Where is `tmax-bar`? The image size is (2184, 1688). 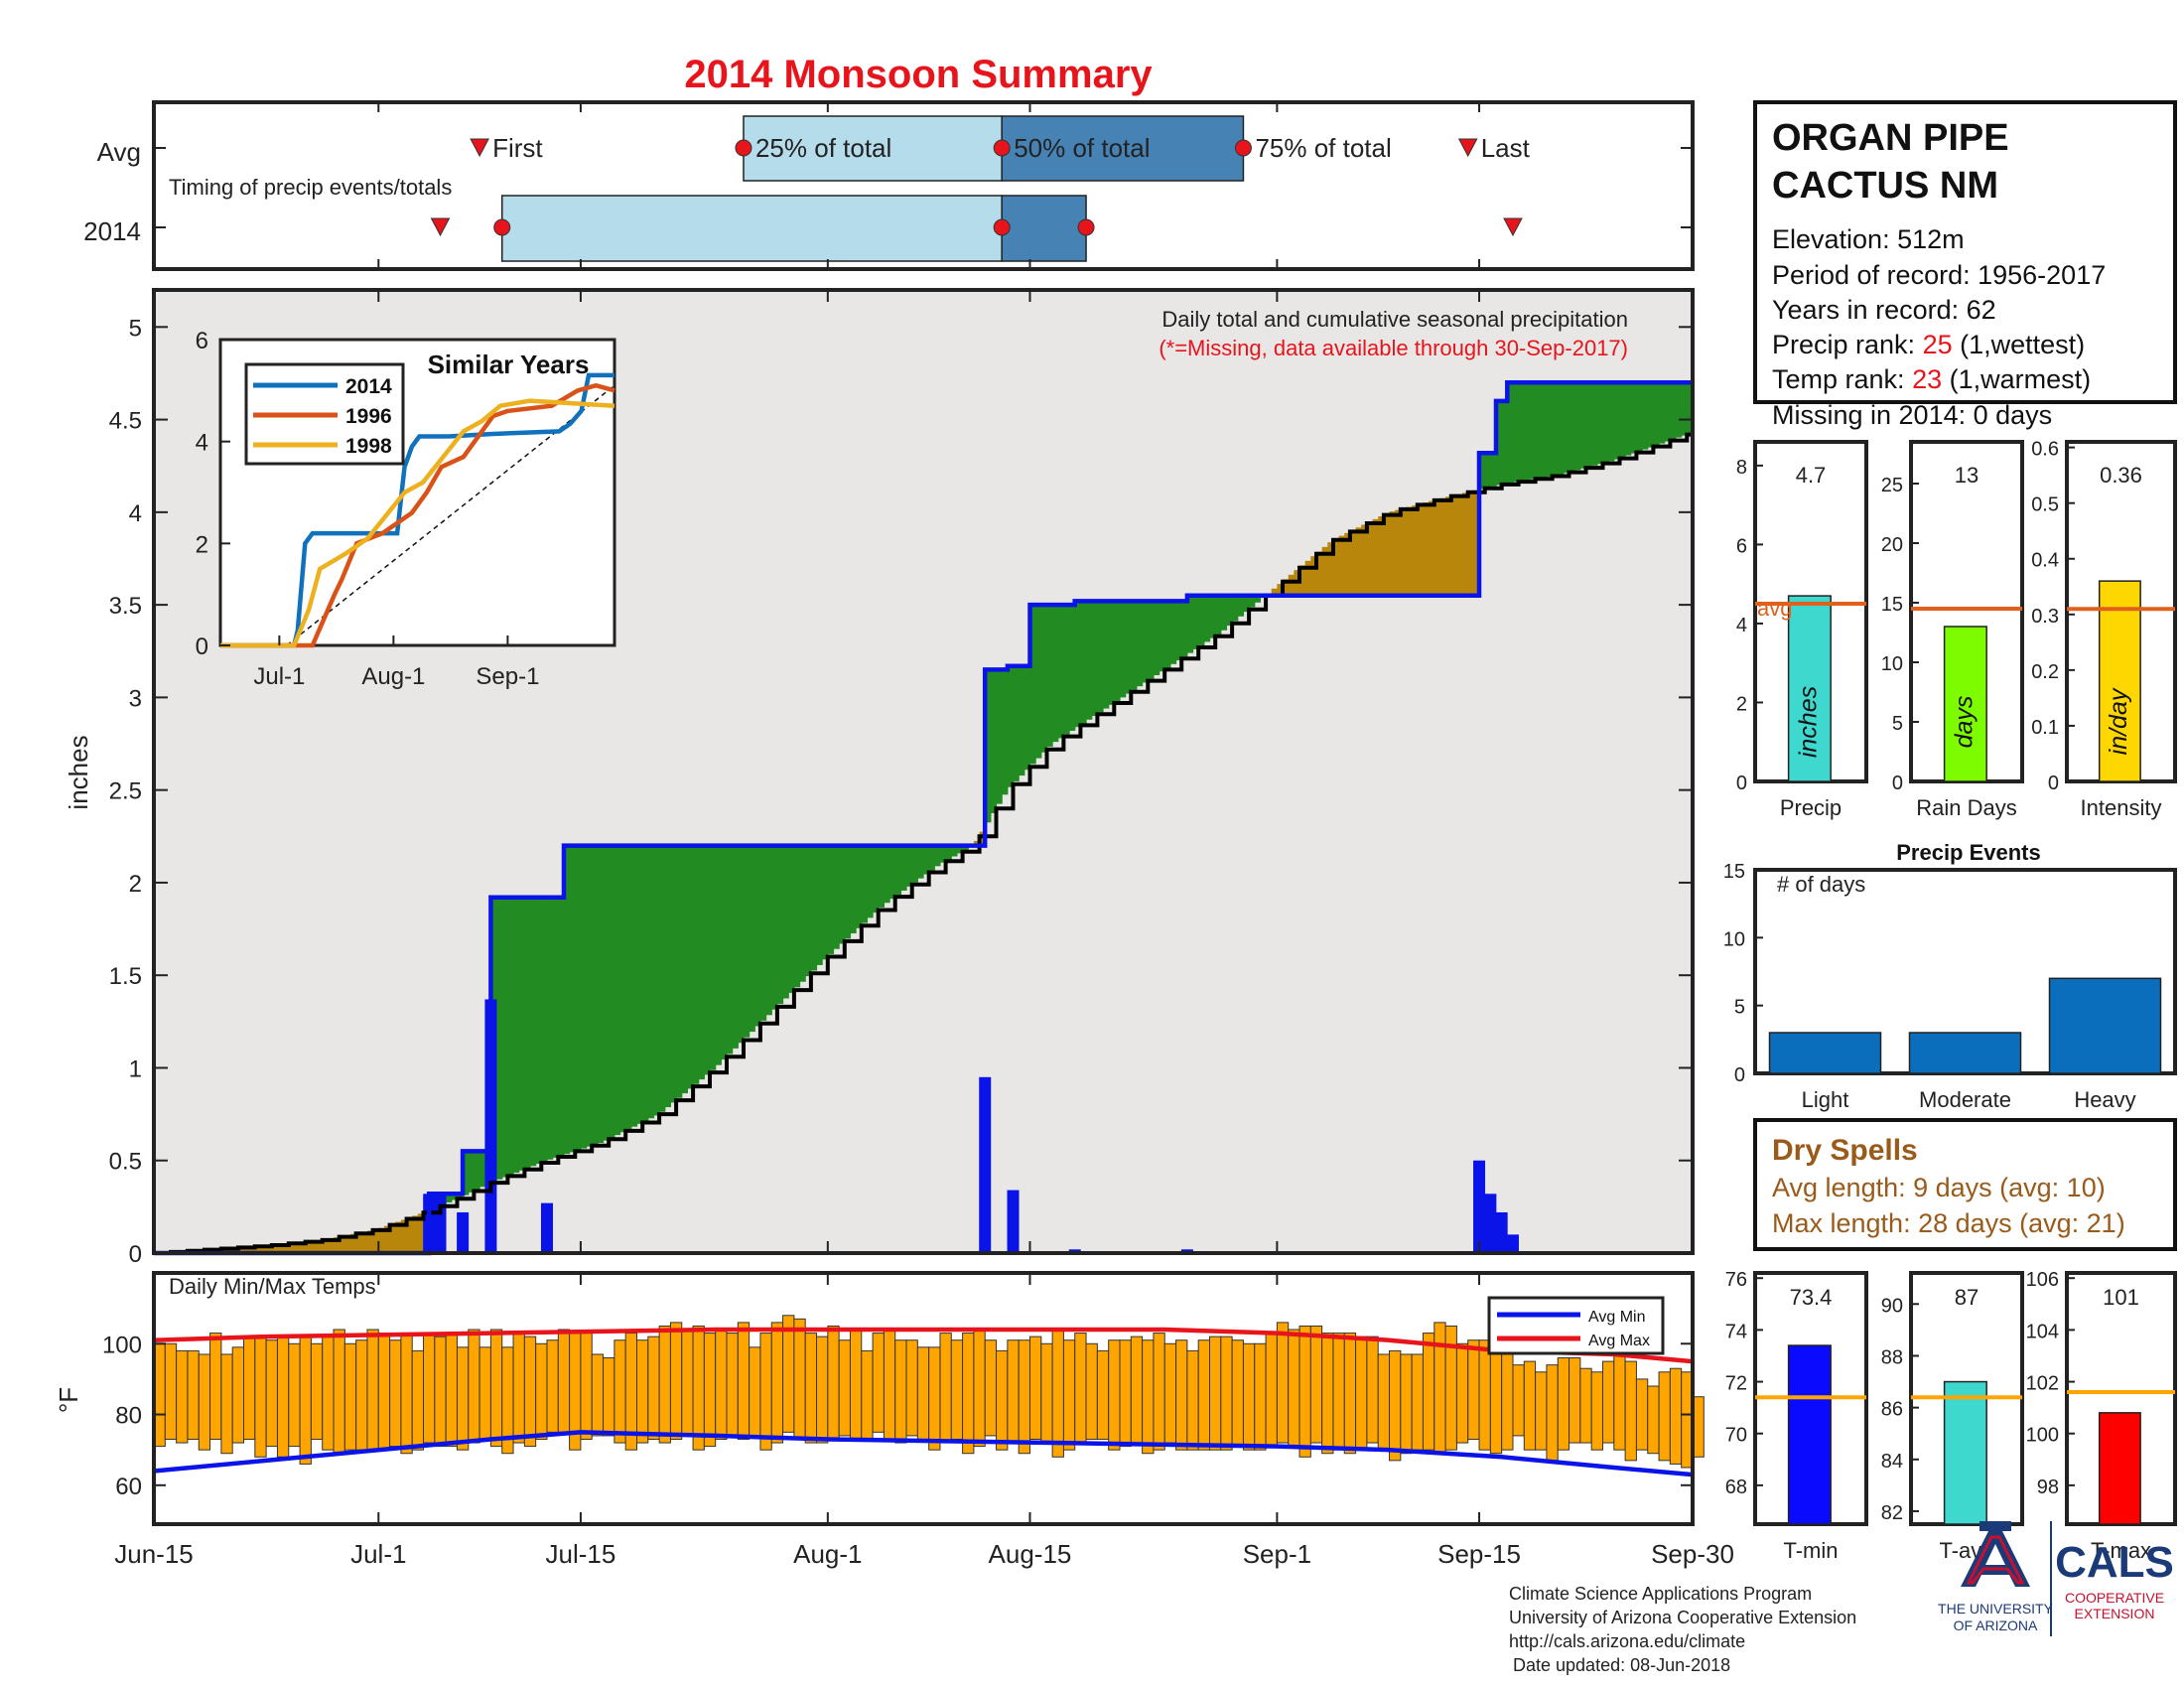
tmax-bar is located at coordinates (2119, 1468).